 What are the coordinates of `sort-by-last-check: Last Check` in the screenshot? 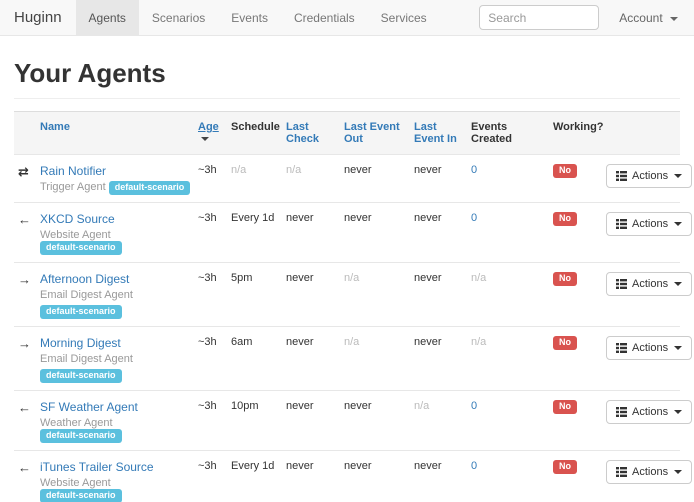 It's located at (303, 133).